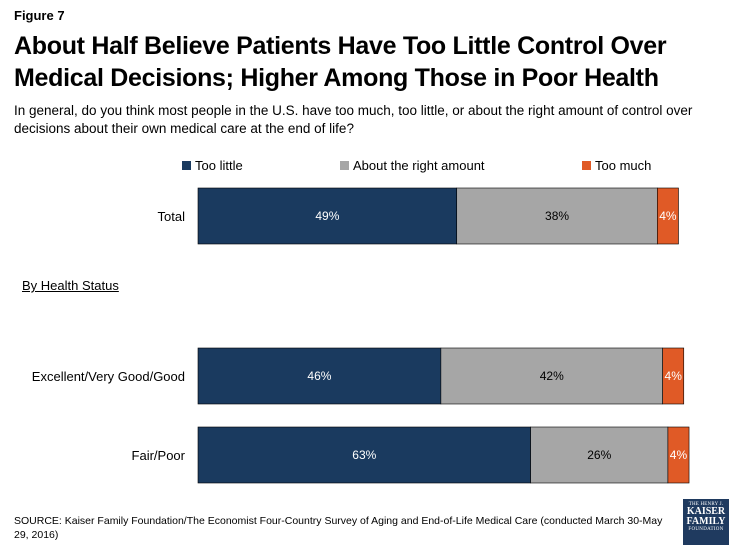 Image resolution: width=735 pixels, height=551 pixels. I want to click on data-label-too-much-fair-poor: 4%, so click(679, 455).